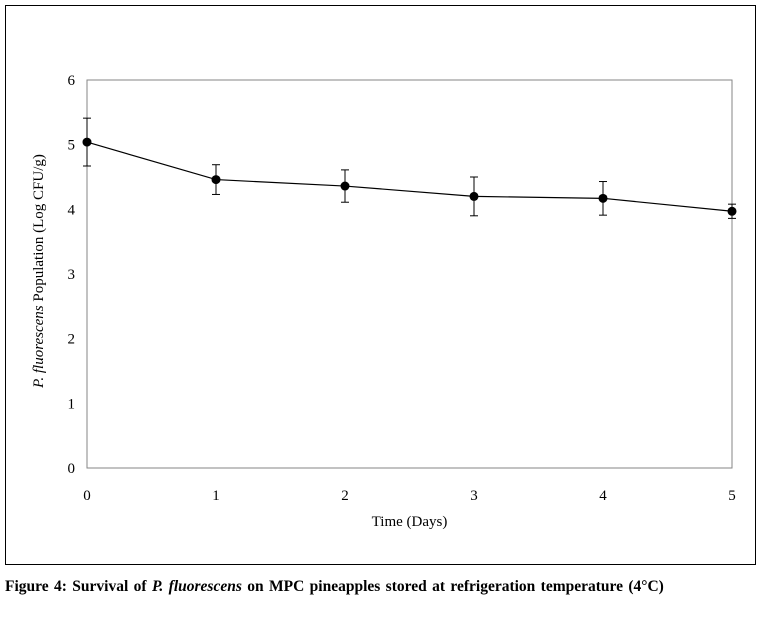  I want to click on caption-italic: P. fluorescens, so click(196, 586).